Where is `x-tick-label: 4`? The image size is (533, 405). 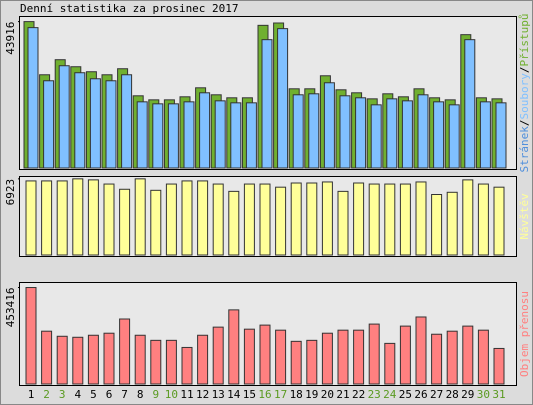
x-tick-label: 4 is located at coordinates (77, 394).